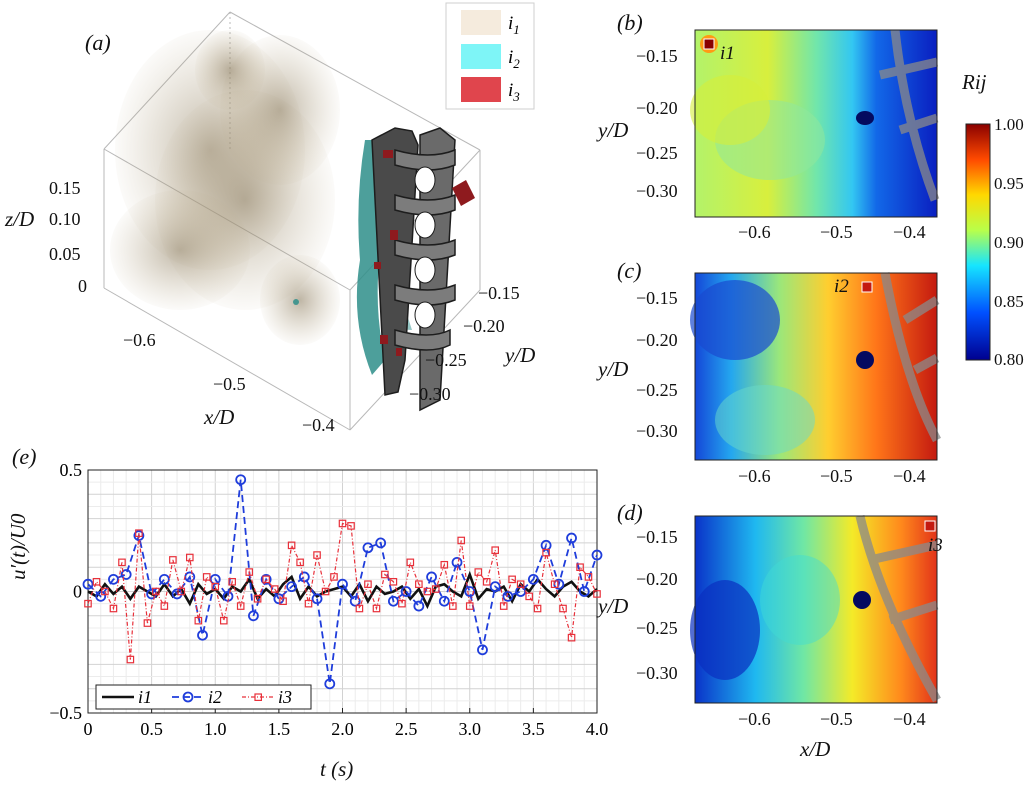 Image resolution: width=1027 pixels, height=787 pixels. What do you see at coordinates (481, 89) in the screenshot?
I see `legend-swatch-i3` at bounding box center [481, 89].